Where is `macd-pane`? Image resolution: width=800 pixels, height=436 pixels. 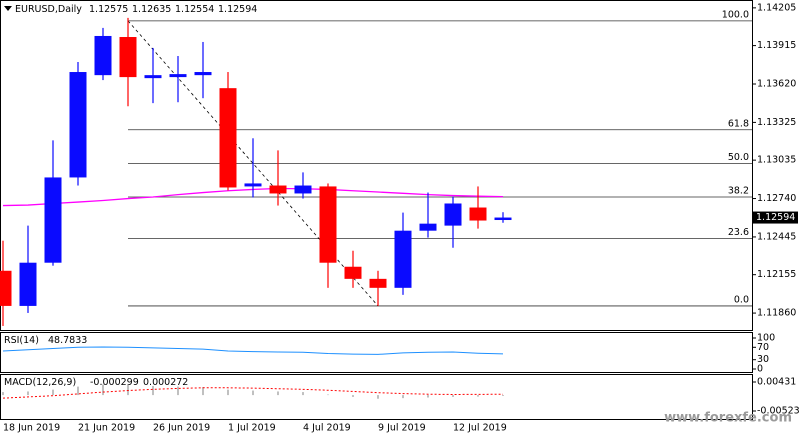 macd-pane is located at coordinates (376, 397).